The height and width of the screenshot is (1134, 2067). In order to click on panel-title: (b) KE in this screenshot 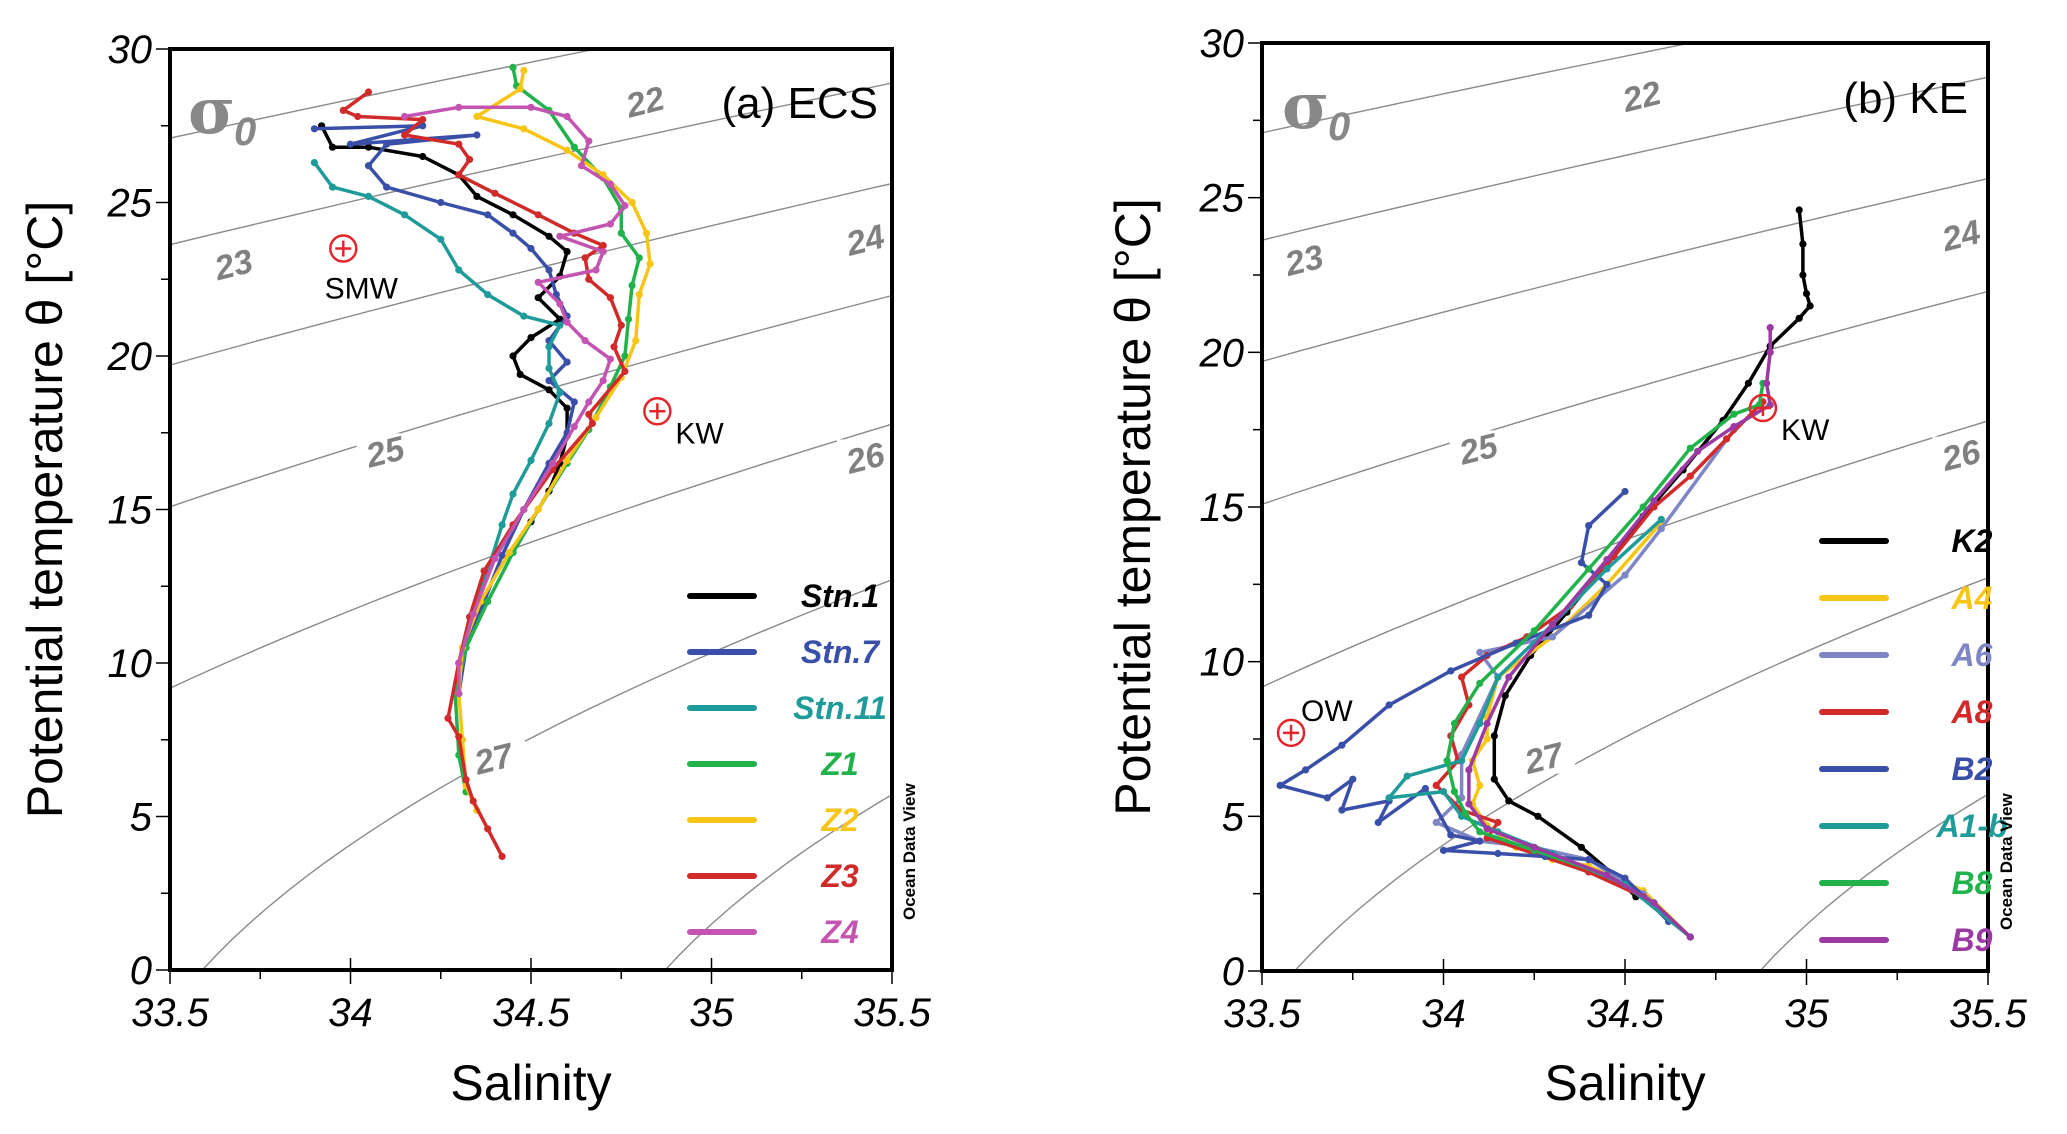, I will do `click(1905, 98)`.